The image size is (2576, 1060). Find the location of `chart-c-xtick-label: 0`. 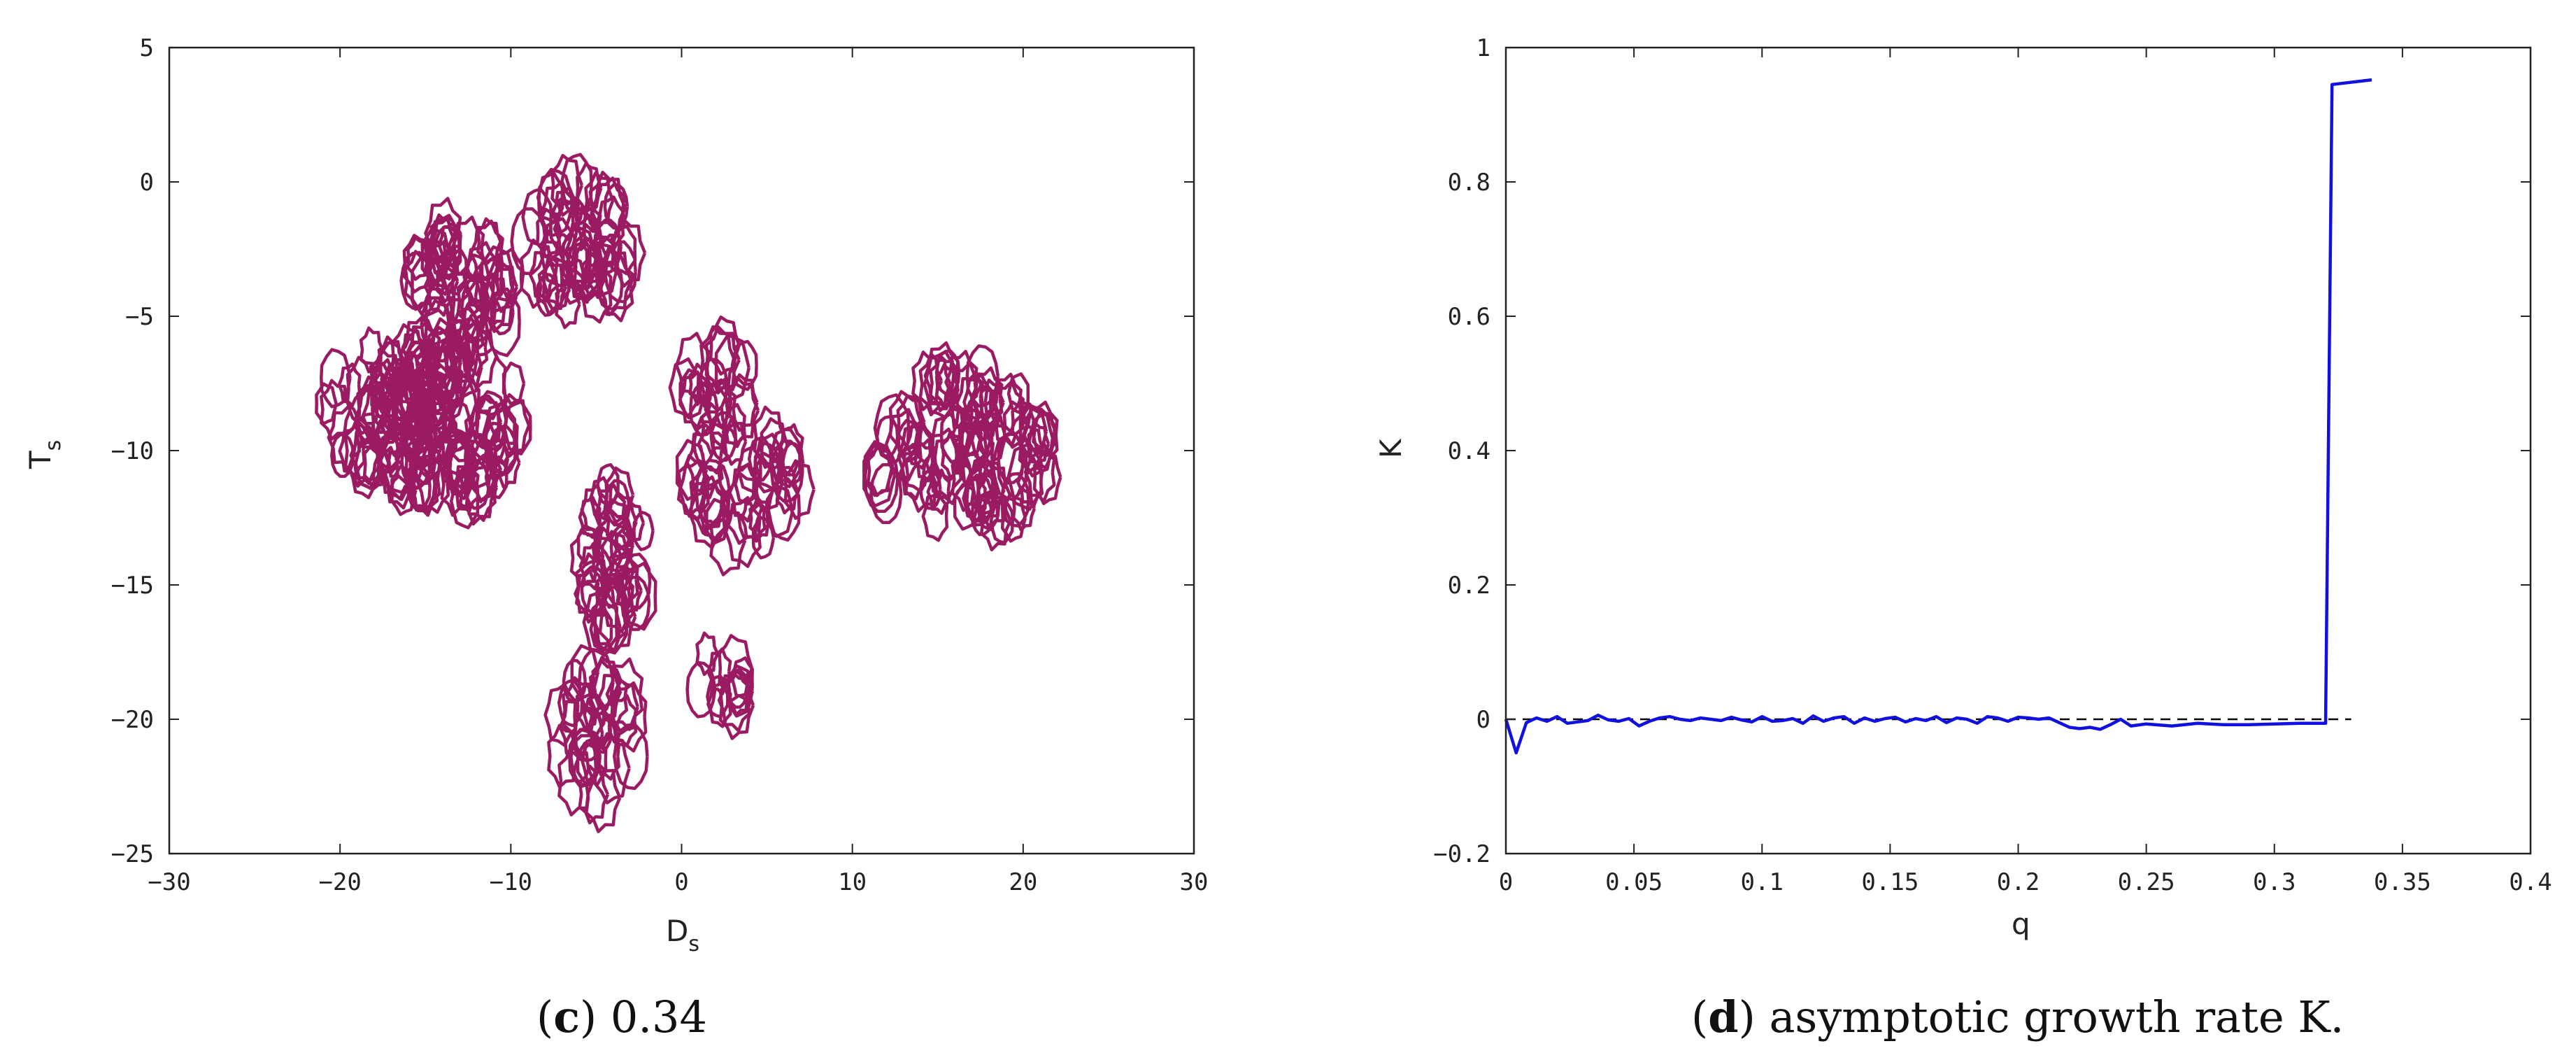

chart-c-xtick-label: 0 is located at coordinates (681, 882).